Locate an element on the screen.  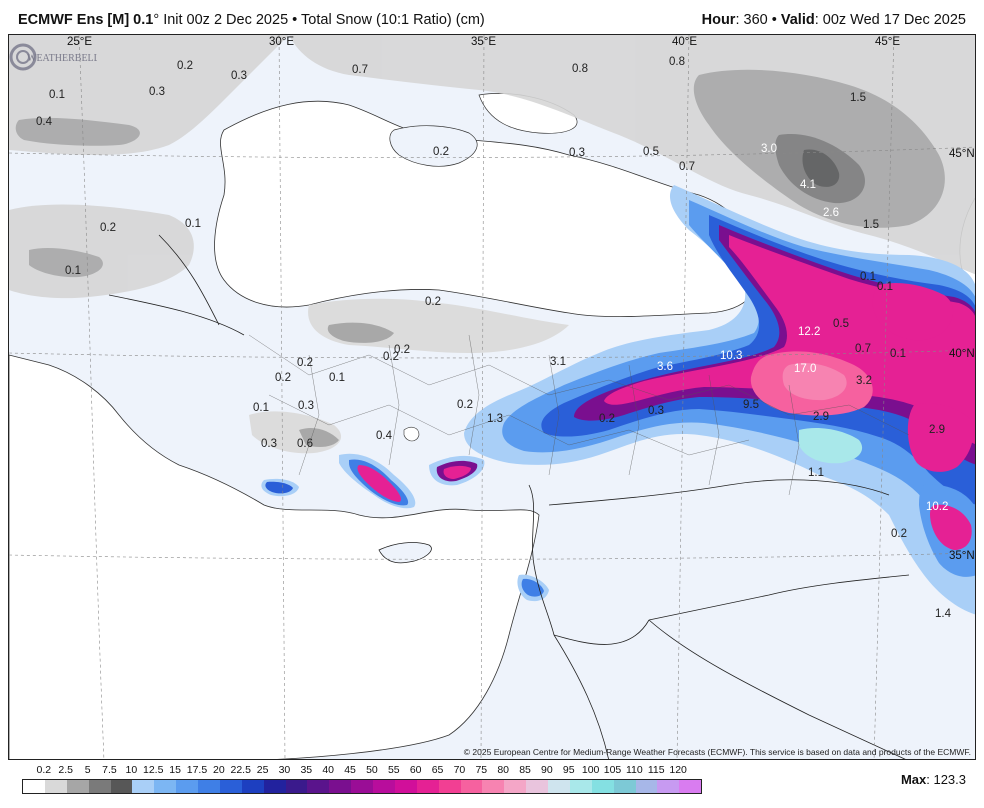
legend-tick-label: 20 is located at coordinates (218, 770).